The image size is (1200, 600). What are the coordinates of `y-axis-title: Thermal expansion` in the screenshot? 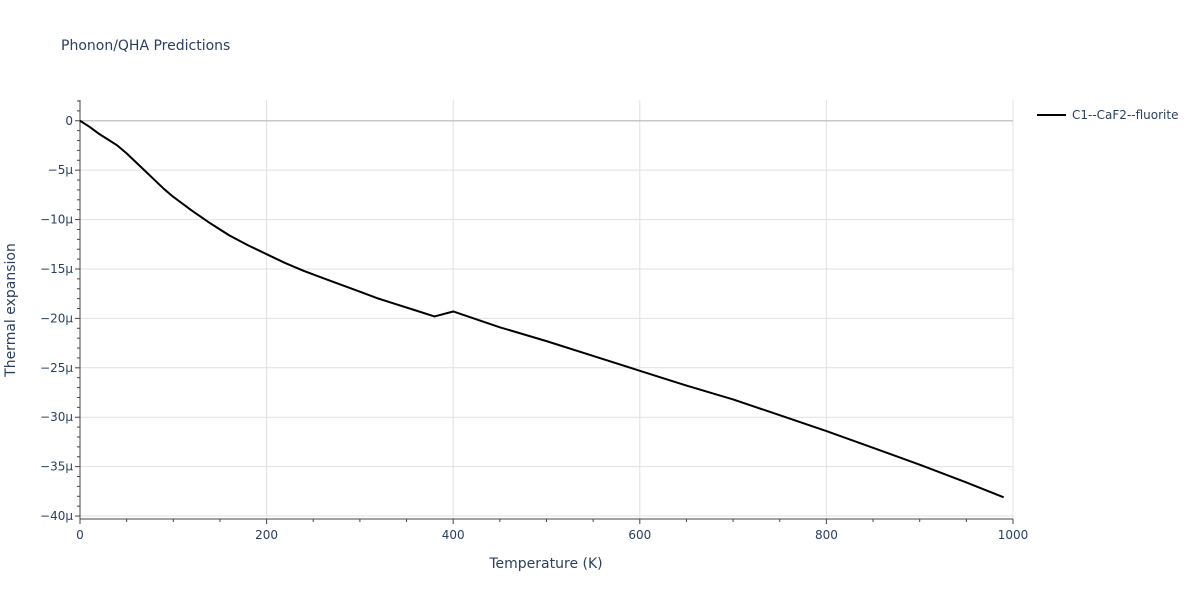 It's located at (11, 310).